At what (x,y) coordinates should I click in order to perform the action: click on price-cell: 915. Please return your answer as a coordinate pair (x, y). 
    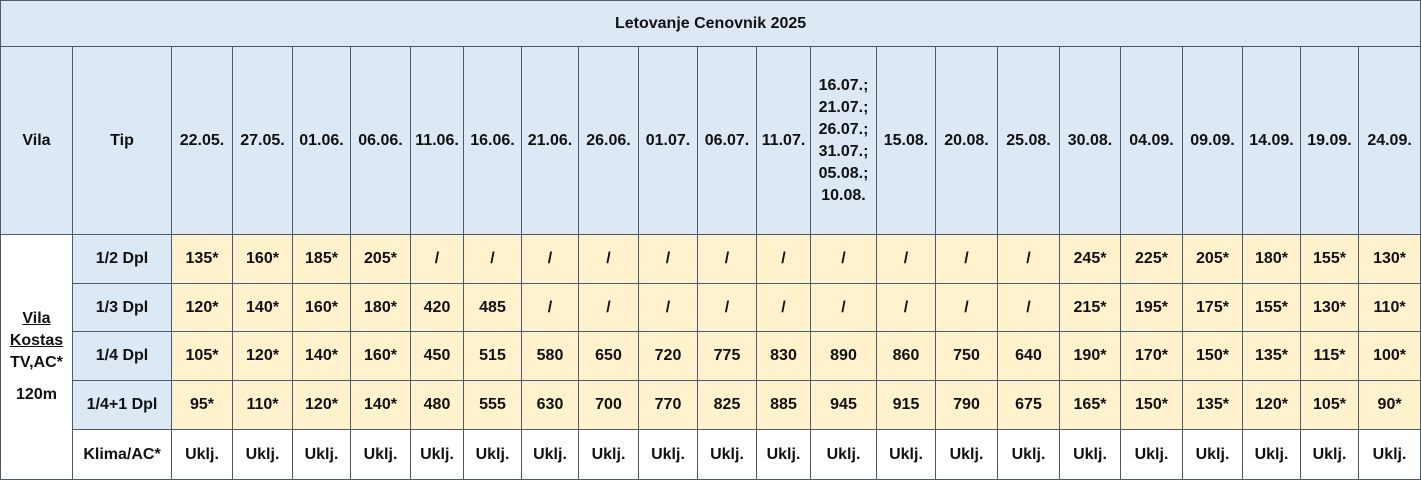
    Looking at the image, I should click on (906, 405).